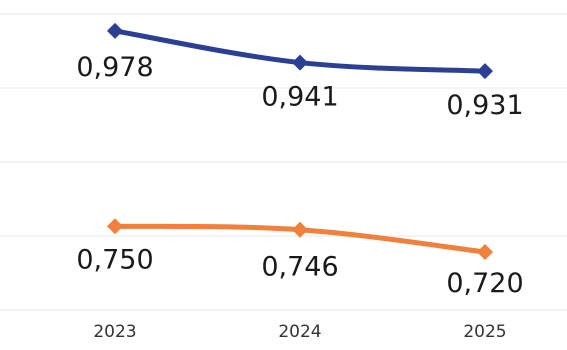 This screenshot has height=350, width=567. What do you see at coordinates (115, 226) in the screenshot?
I see `series-2-point-2023` at bounding box center [115, 226].